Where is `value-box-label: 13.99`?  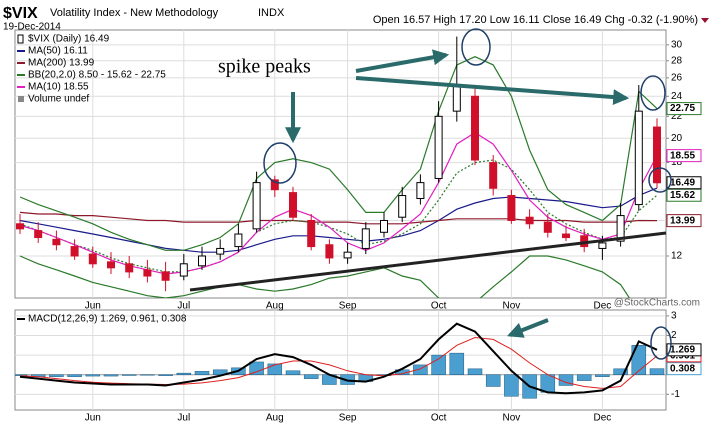
value-box-label: 13.99 is located at coordinates (682, 220).